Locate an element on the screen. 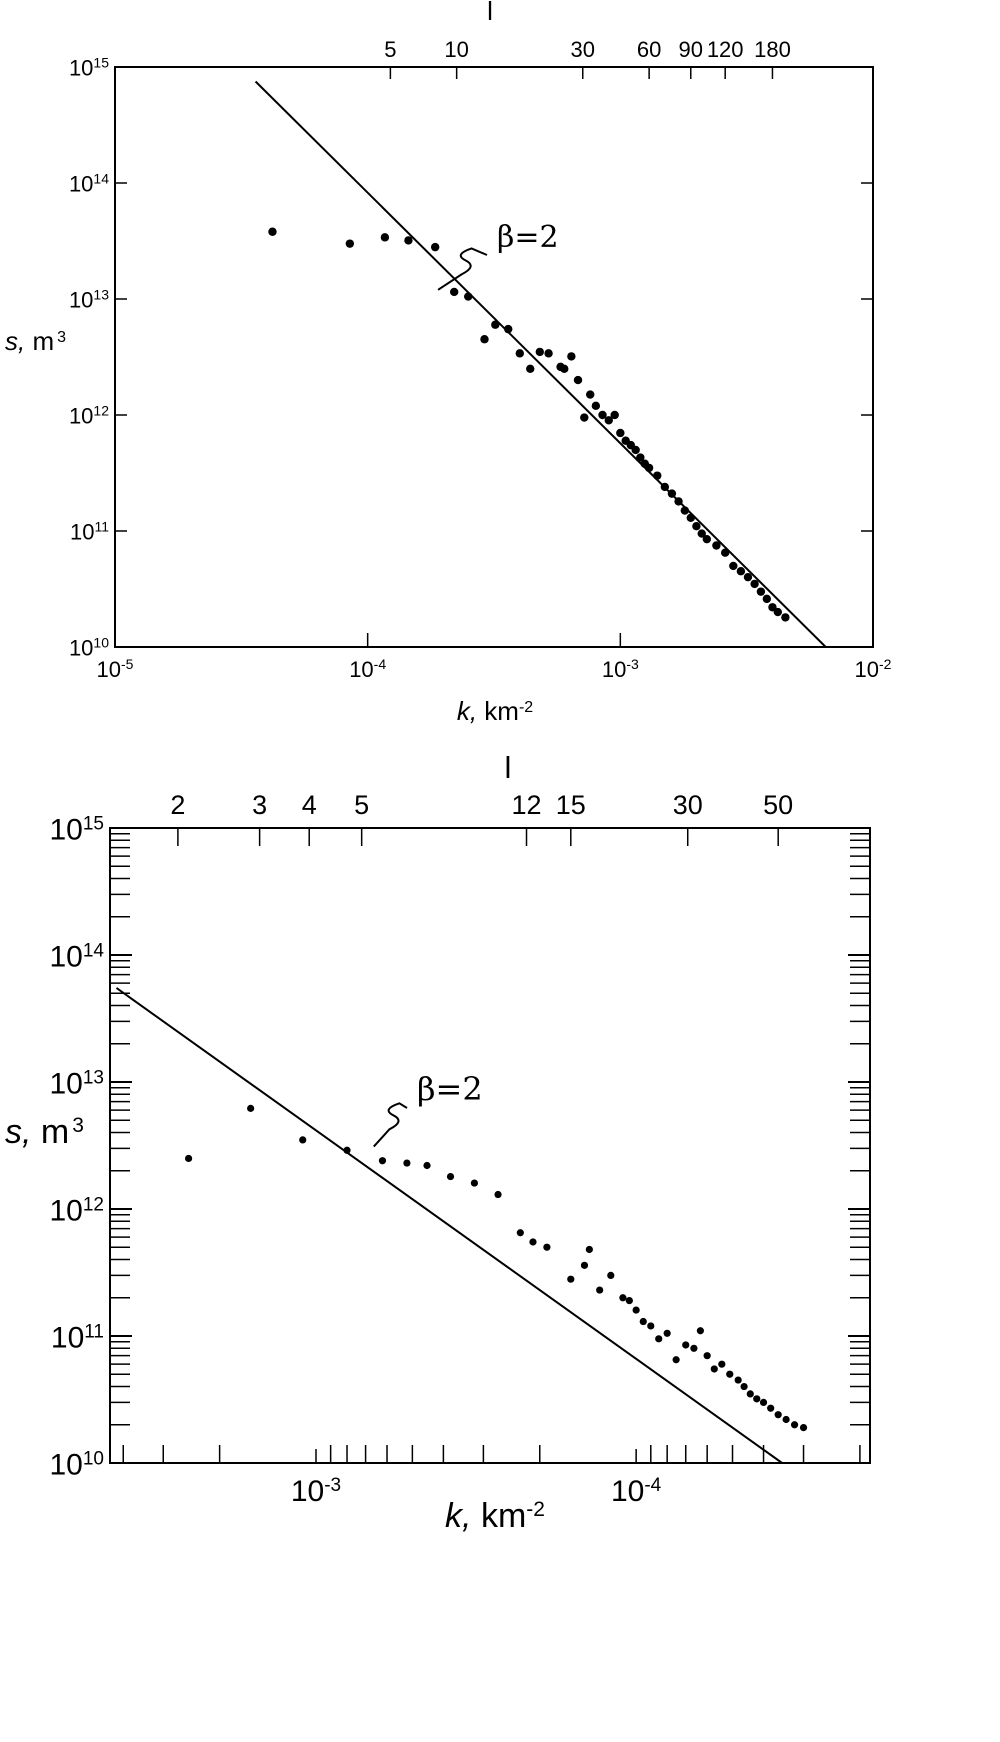 Image resolution: width=1000 pixels, height=1742 pixels. y-axis-label-part-0: s, is located at coordinates (18, 1132).